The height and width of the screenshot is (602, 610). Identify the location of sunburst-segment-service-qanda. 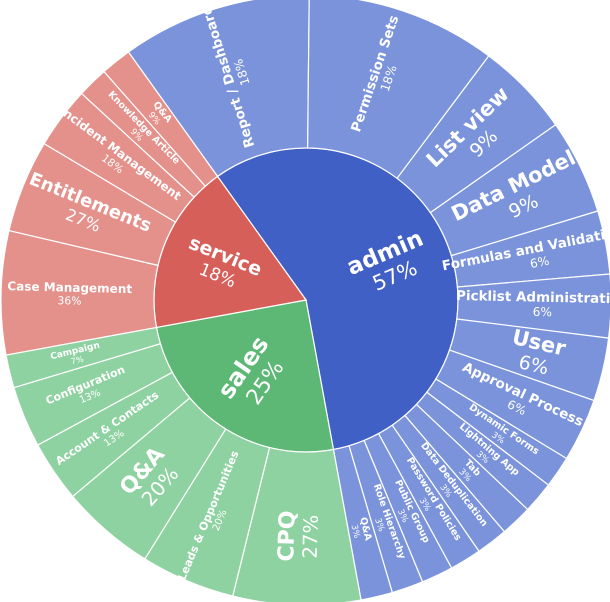
(161, 119).